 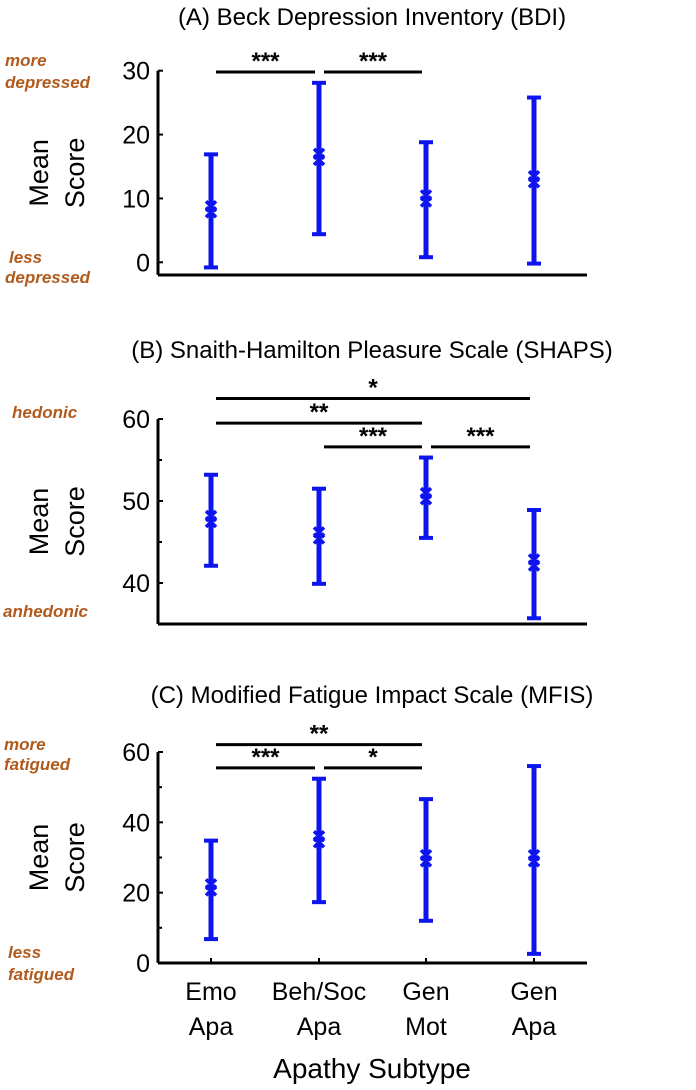 I want to click on panel-title: (C) Modified Fatigue Impact Scale (MFIS), so click(x=372, y=695).